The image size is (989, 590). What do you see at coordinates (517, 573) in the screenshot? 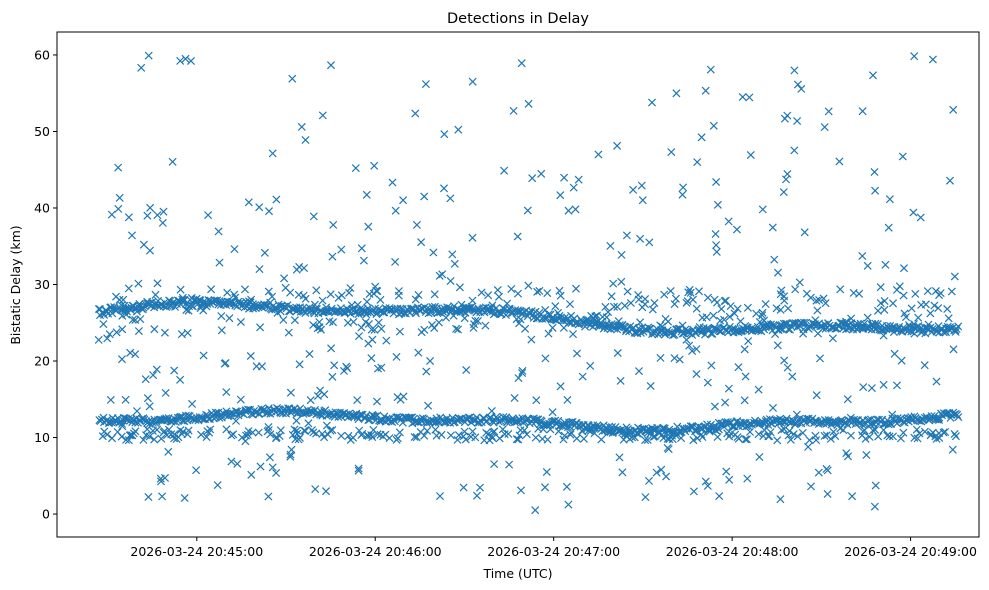
I see `x-axis-label: Time (UTC)` at bounding box center [517, 573].